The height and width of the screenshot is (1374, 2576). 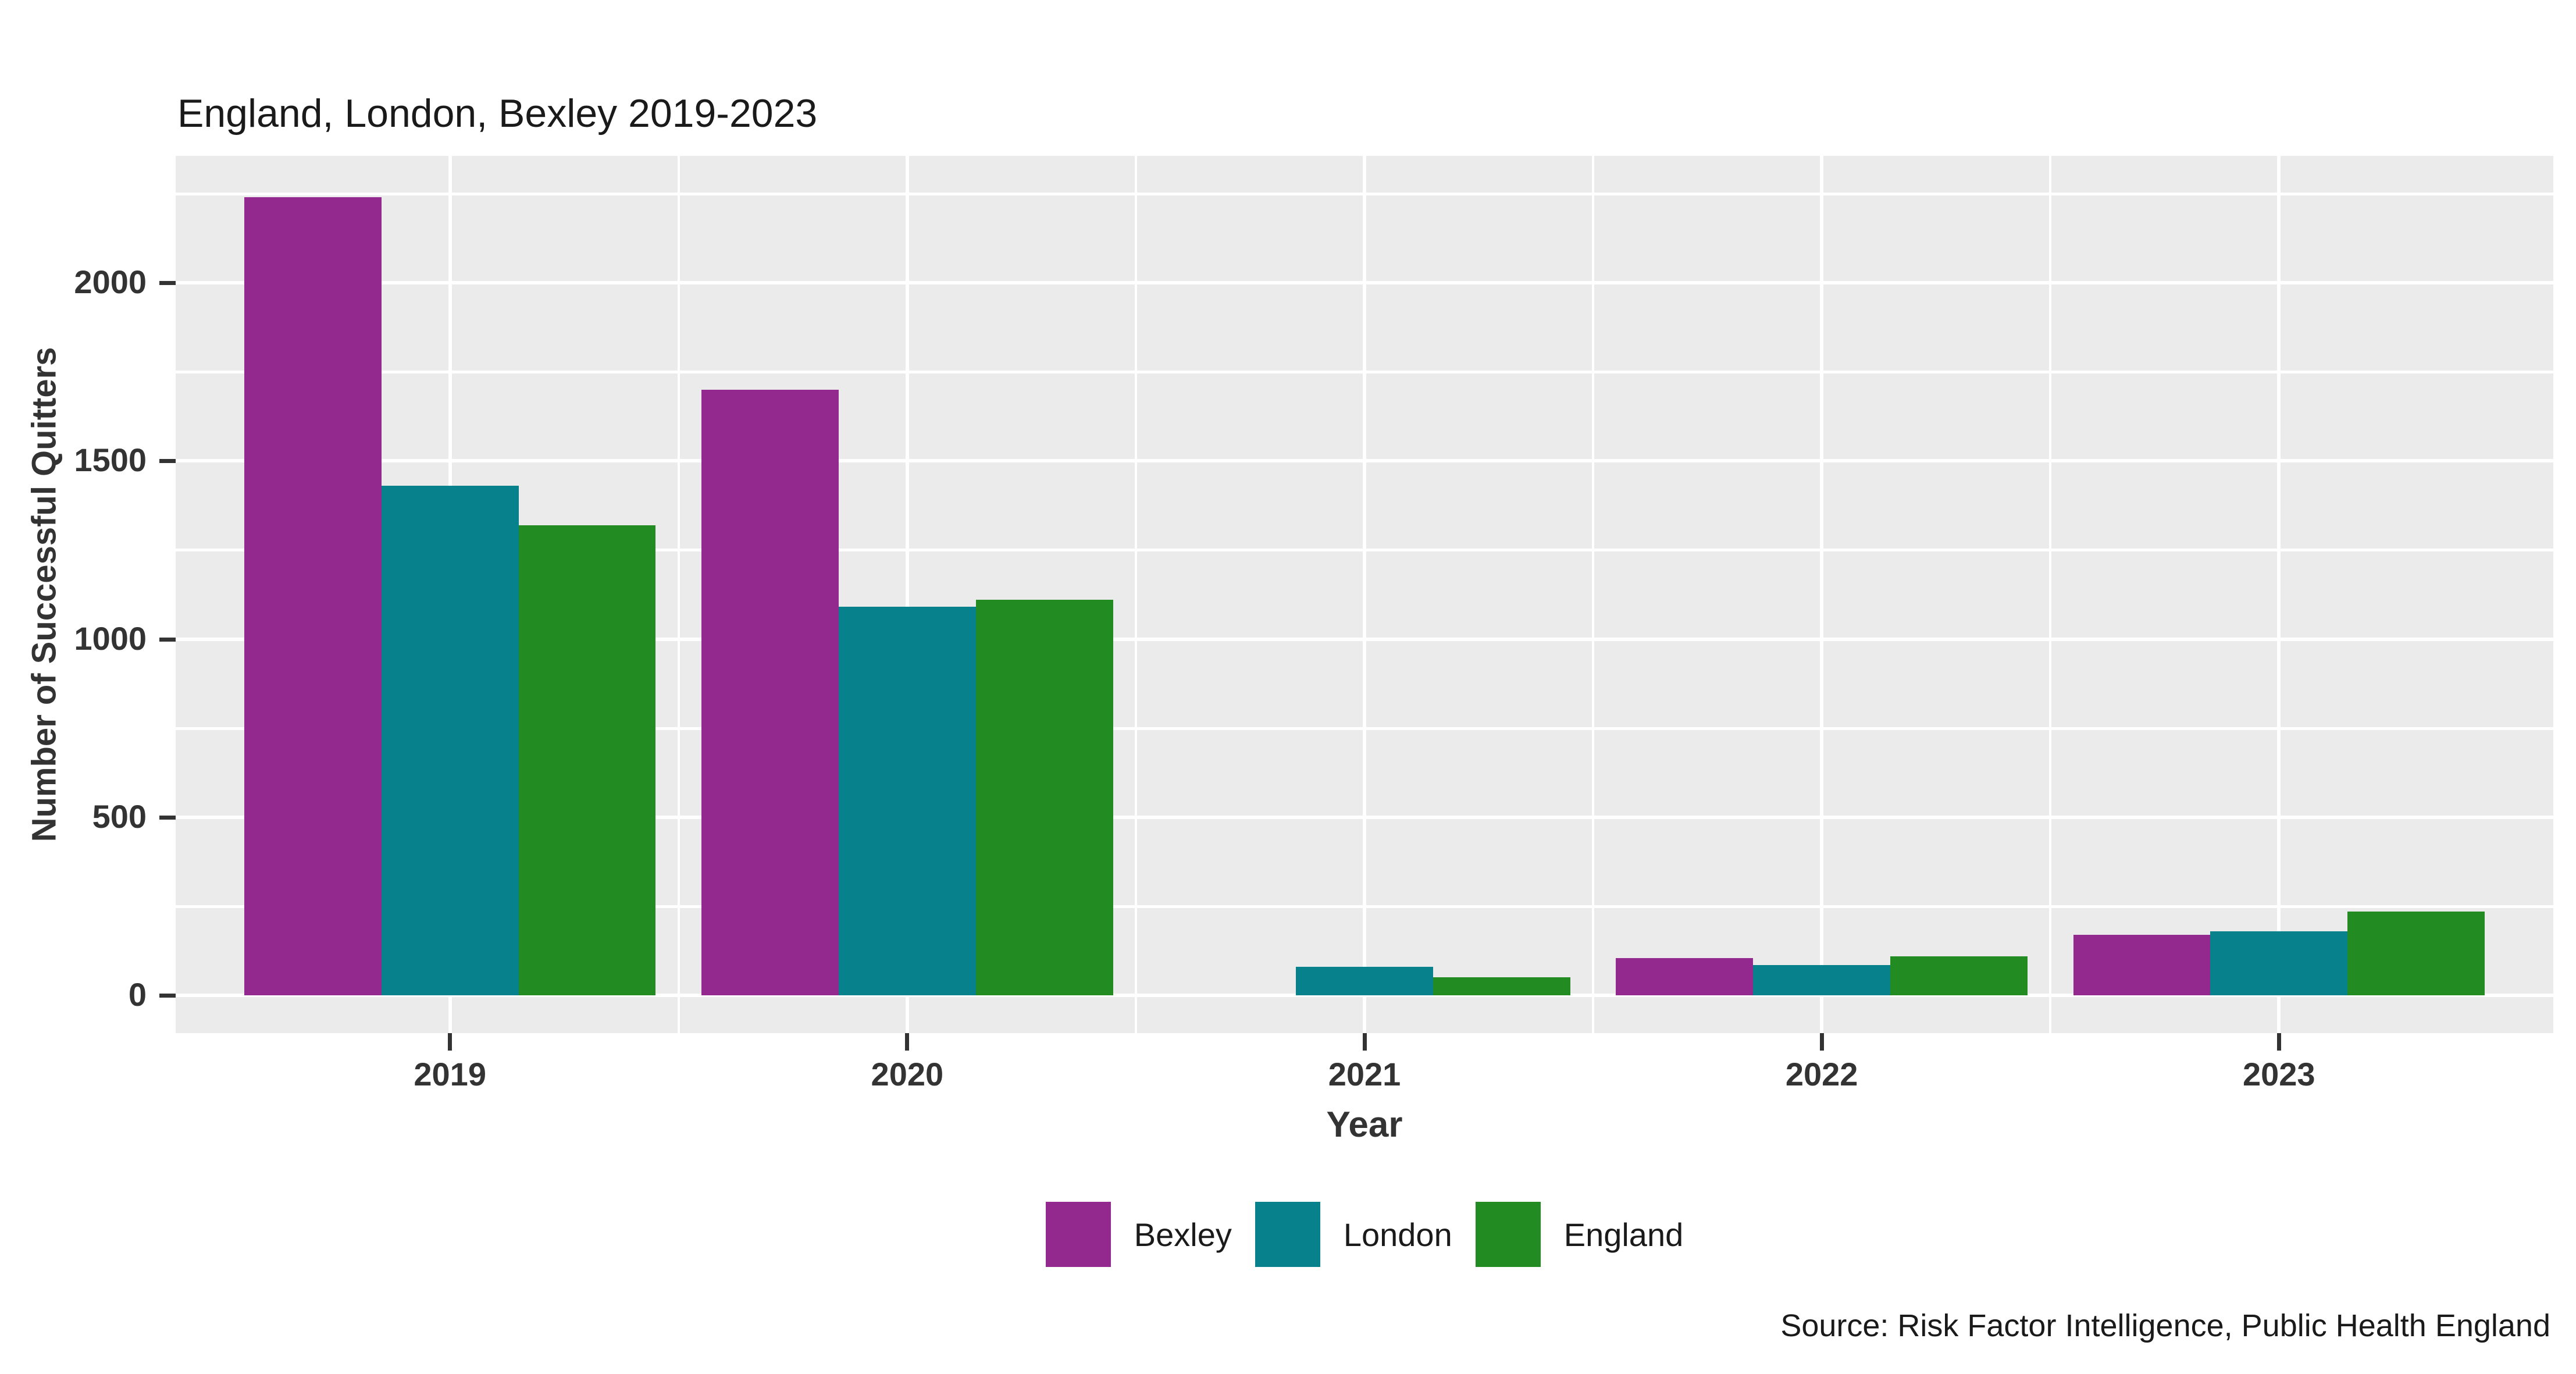 What do you see at coordinates (450, 740) in the screenshot?
I see `bar-london-2019` at bounding box center [450, 740].